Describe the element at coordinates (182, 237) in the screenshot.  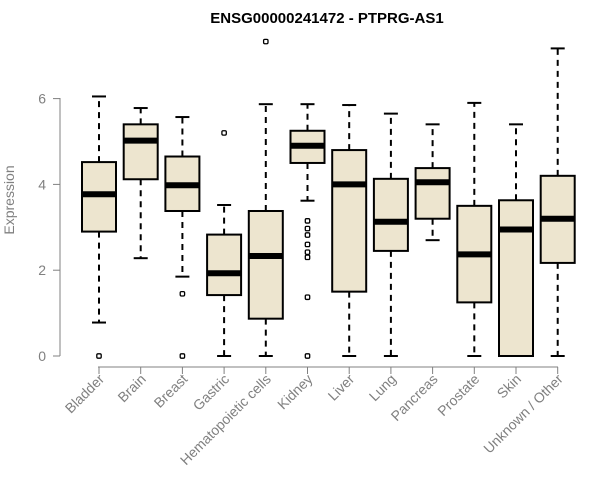
I see `box-breast` at that location.